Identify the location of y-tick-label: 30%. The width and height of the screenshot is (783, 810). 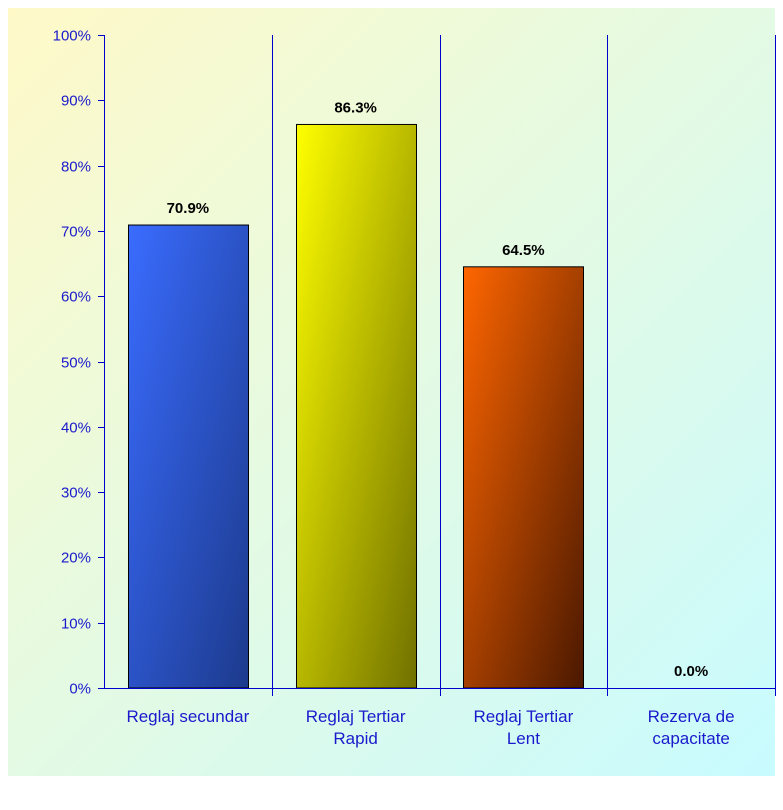
(76, 493).